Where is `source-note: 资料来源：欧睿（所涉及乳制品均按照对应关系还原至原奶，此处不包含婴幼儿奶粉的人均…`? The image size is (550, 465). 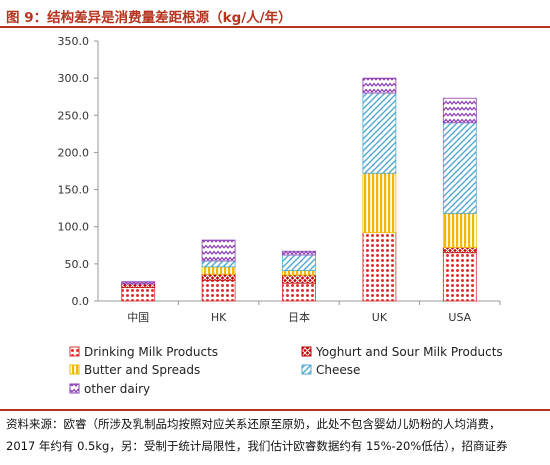 source-note: 资料来源：欧睿（所涉及乳制品均按照对应关系还原至原奶，此处不包含婴幼儿奶粉的人均… is located at coordinates (276, 435).